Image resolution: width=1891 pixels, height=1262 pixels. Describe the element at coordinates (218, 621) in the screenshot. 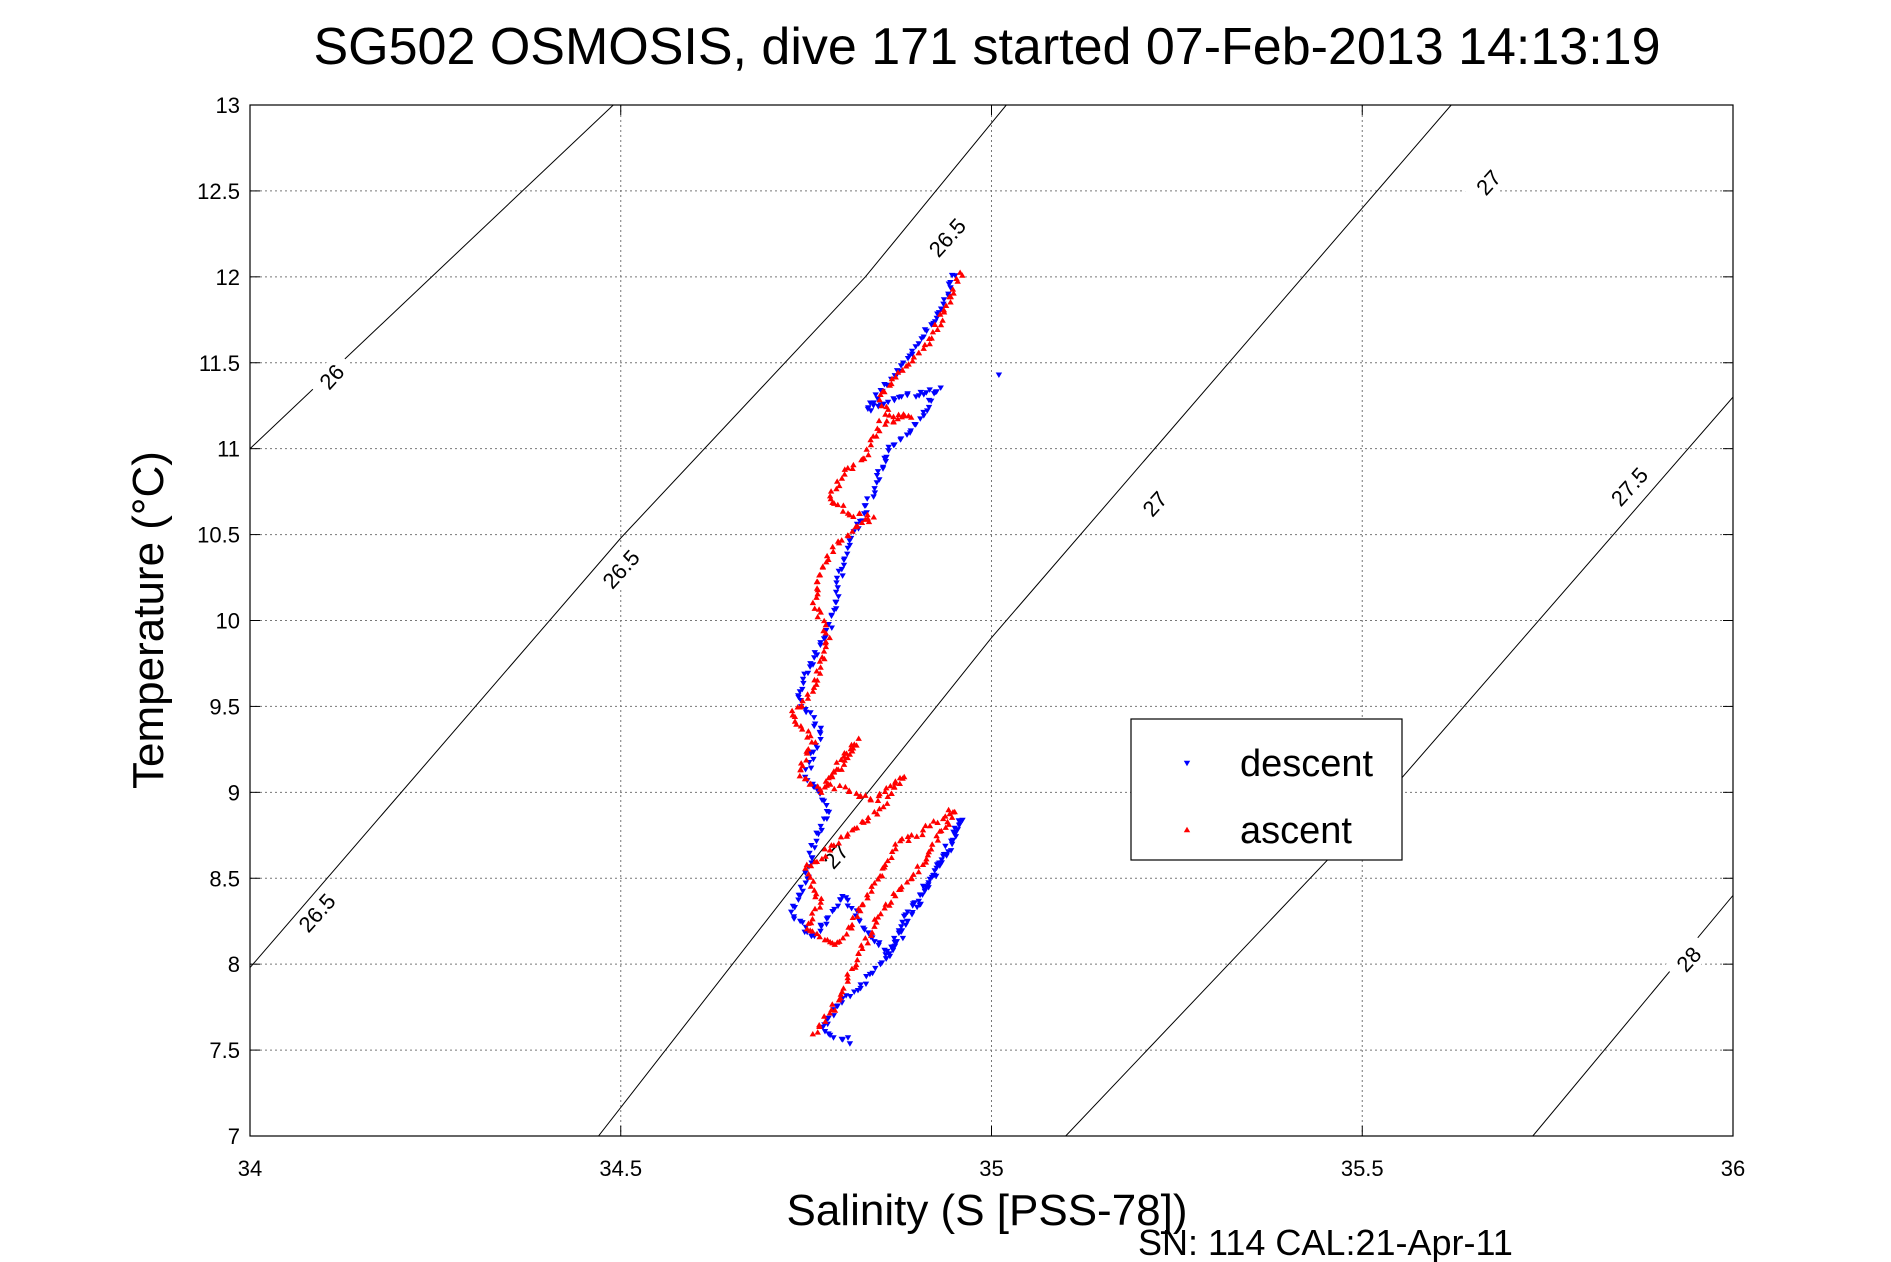

I see `y-tick-labels: 7 7.5 8 8.5 9 9.5 10 10.5 11 11.5 12 12.5 13` at that location.